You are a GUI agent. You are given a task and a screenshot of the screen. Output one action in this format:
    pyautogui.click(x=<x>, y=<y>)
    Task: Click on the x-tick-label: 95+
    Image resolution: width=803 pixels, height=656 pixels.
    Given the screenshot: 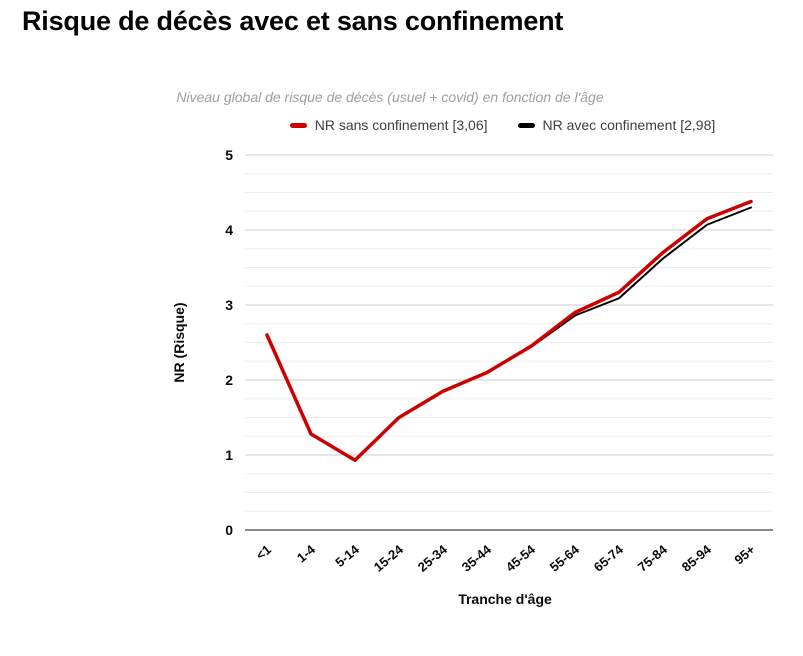 What is the action you would take?
    pyautogui.click(x=744, y=555)
    